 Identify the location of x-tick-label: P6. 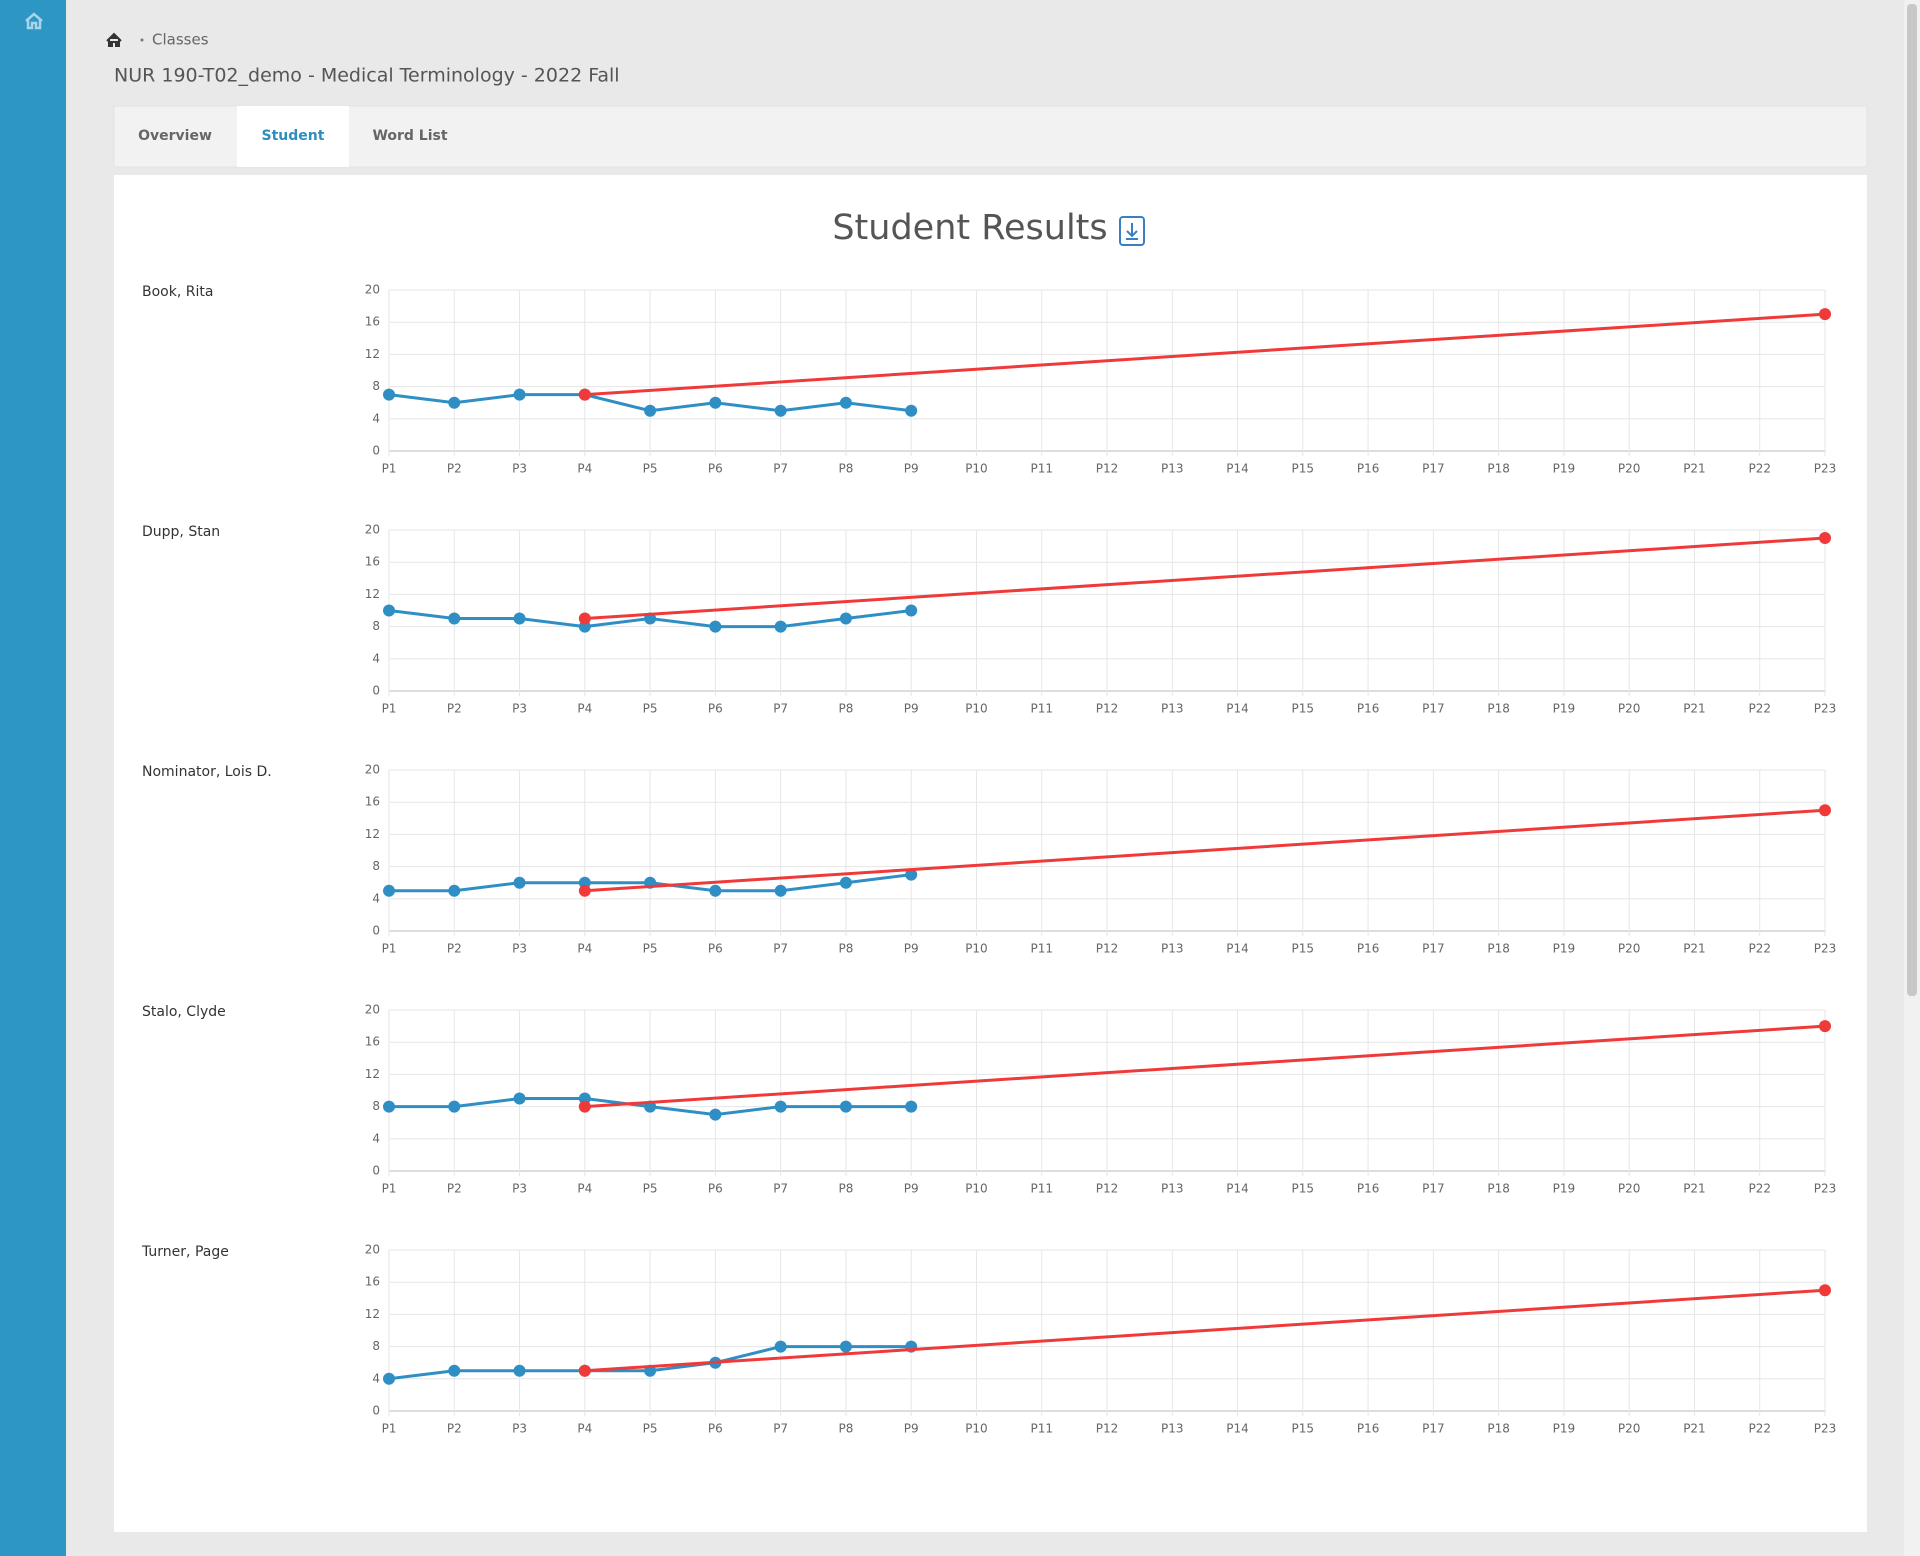
(715, 949).